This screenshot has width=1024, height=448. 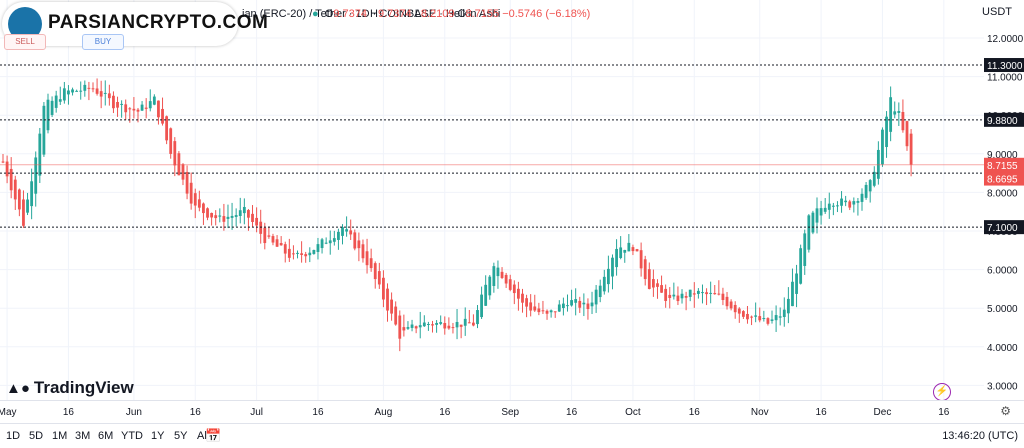 I want to click on settings-gear-icon: ⚙, so click(x=1005, y=411).